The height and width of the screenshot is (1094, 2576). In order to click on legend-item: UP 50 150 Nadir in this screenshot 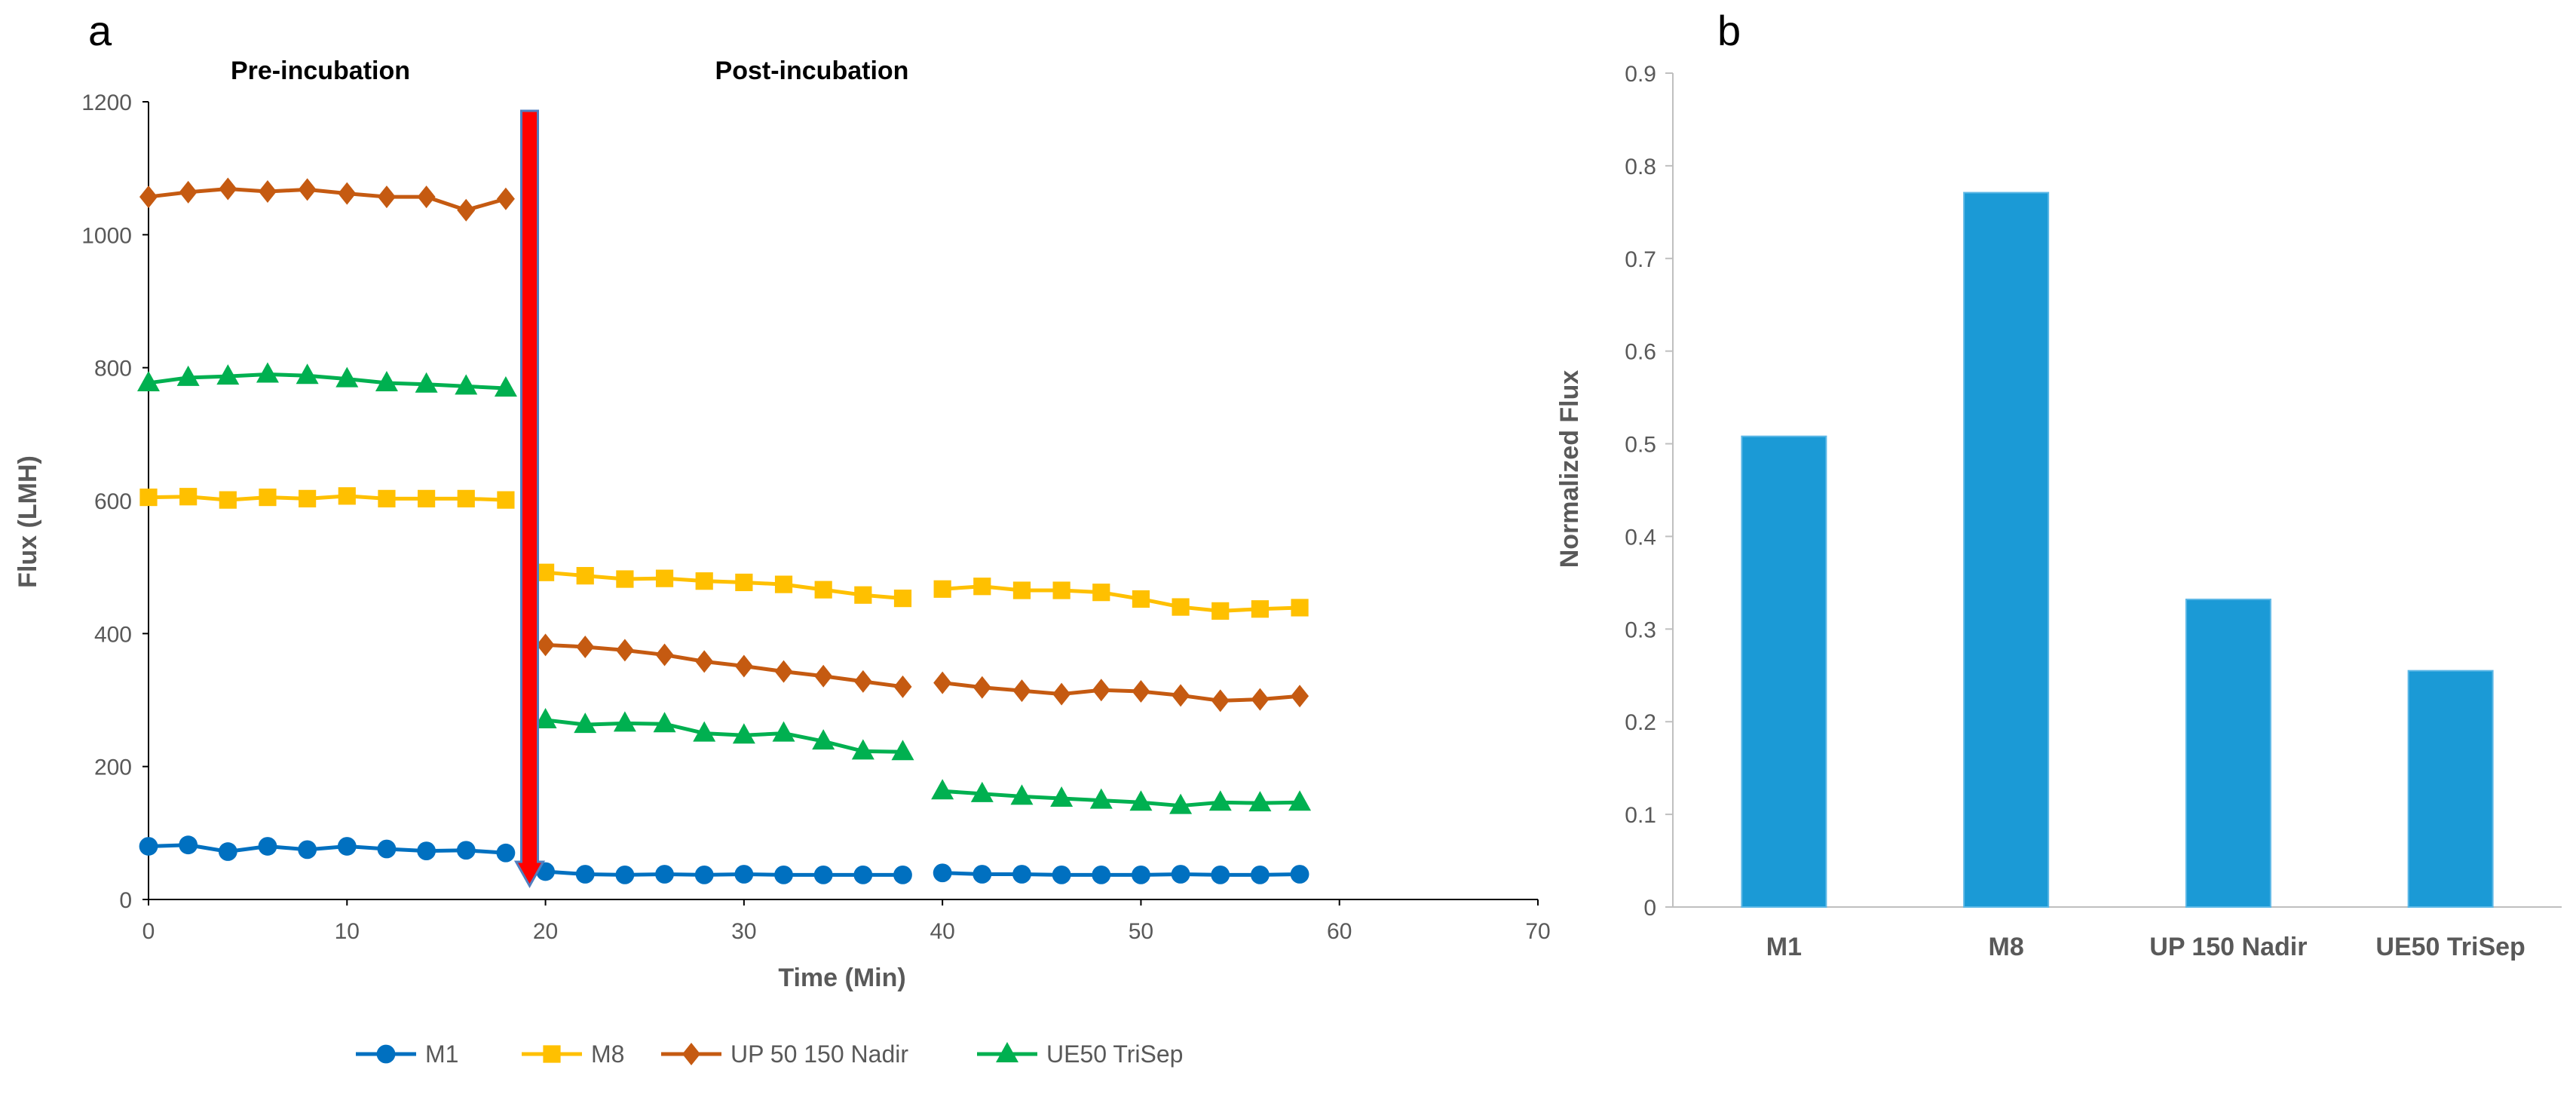, I will do `click(784, 1054)`.